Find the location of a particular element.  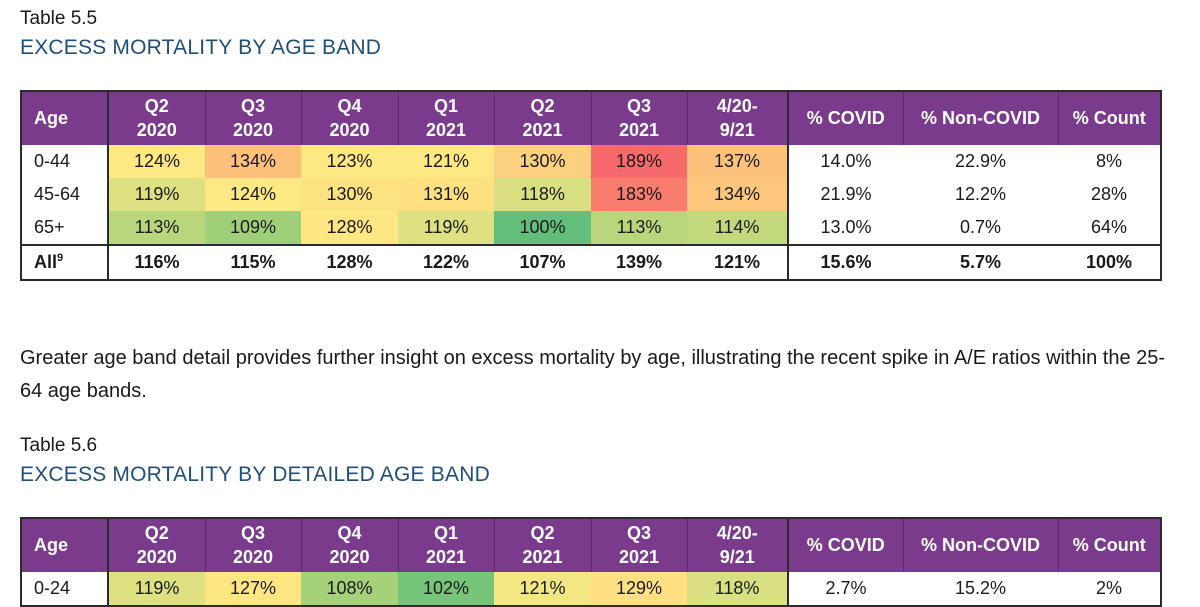

age-band-cell: 0-44 is located at coordinates (65, 161).